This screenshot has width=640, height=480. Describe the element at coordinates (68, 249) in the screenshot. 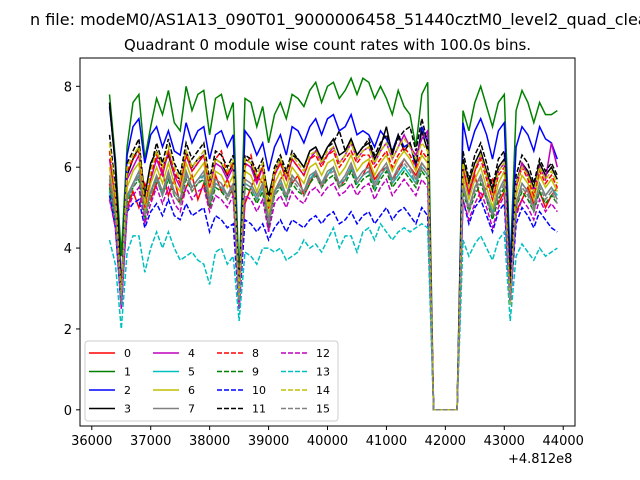

I see `y-tick-label: 4` at that location.